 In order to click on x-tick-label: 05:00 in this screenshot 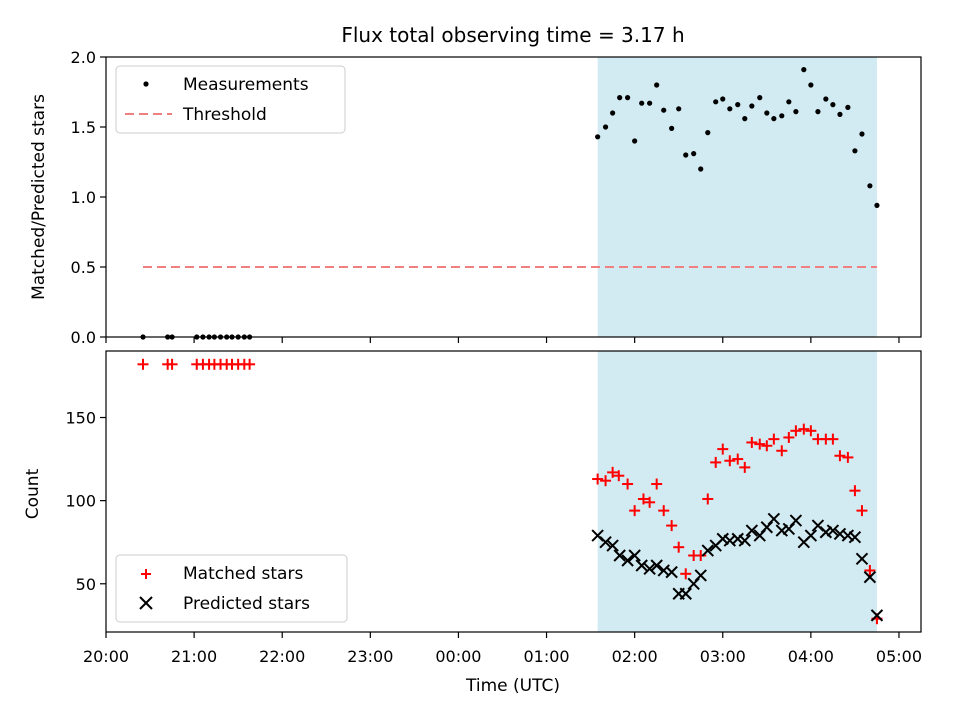, I will do `click(899, 656)`.